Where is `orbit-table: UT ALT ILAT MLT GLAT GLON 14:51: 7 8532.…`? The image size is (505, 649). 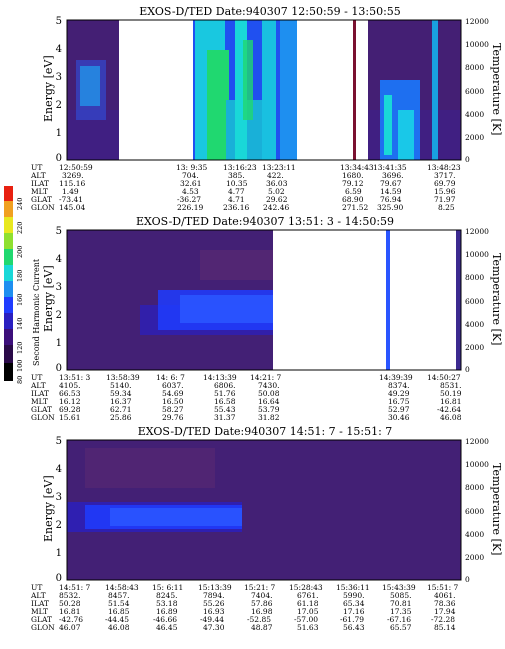 orbit-table: UT ALT ILAT MLT GLAT GLON 14:51: 7 8532.… is located at coordinates (244, 607).